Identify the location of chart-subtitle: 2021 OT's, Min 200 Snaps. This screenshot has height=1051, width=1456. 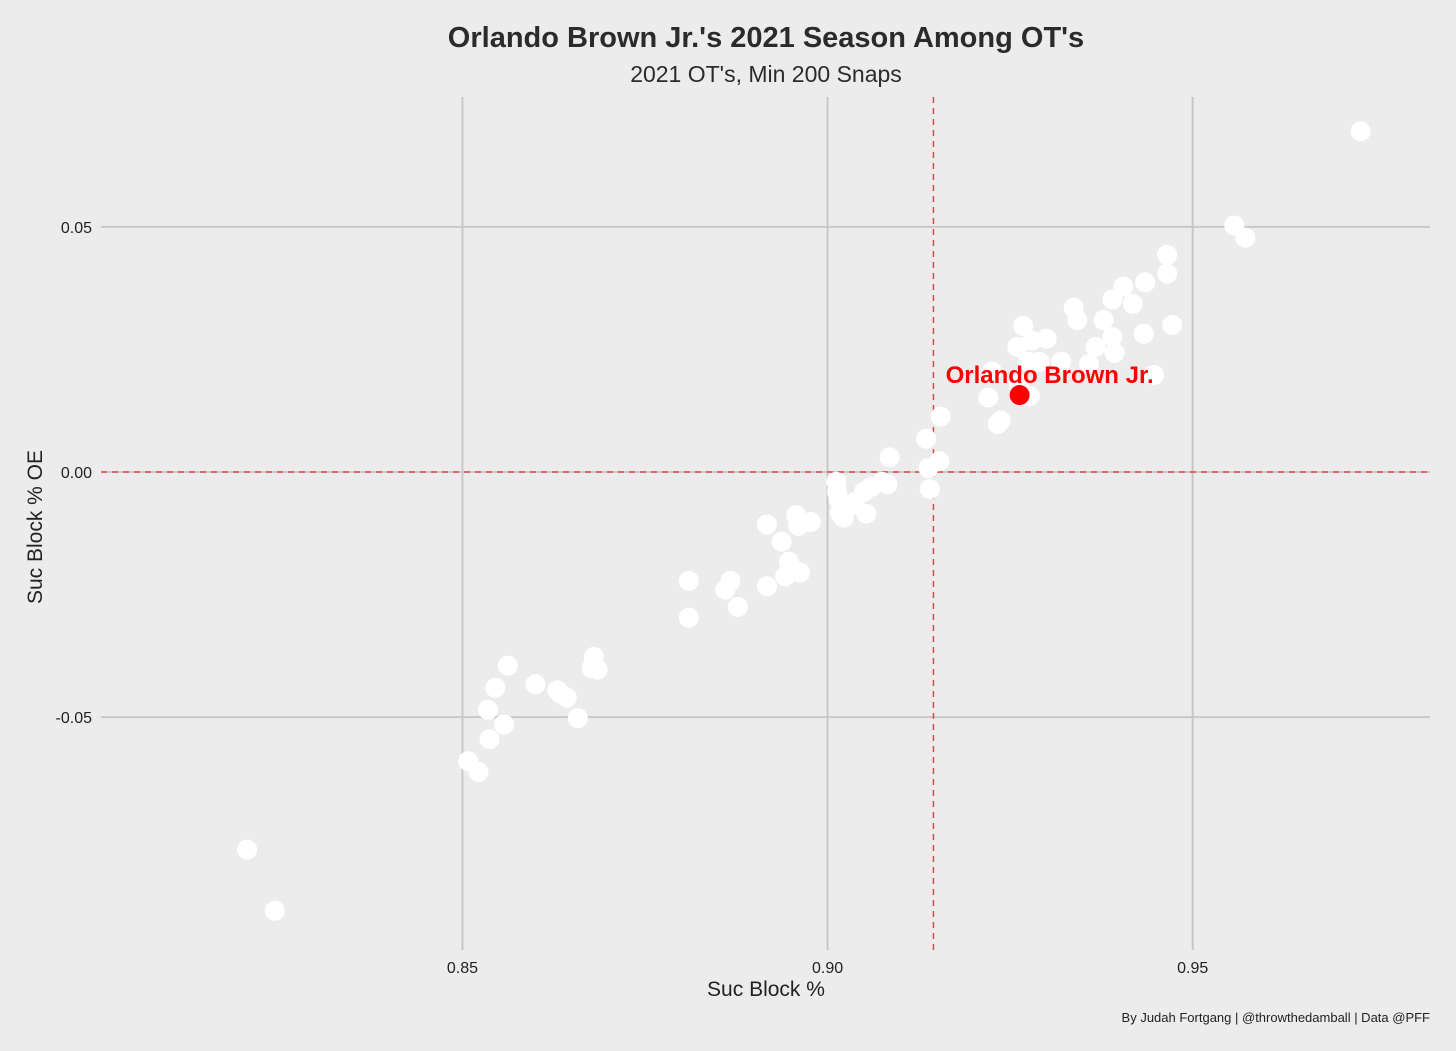
(766, 74).